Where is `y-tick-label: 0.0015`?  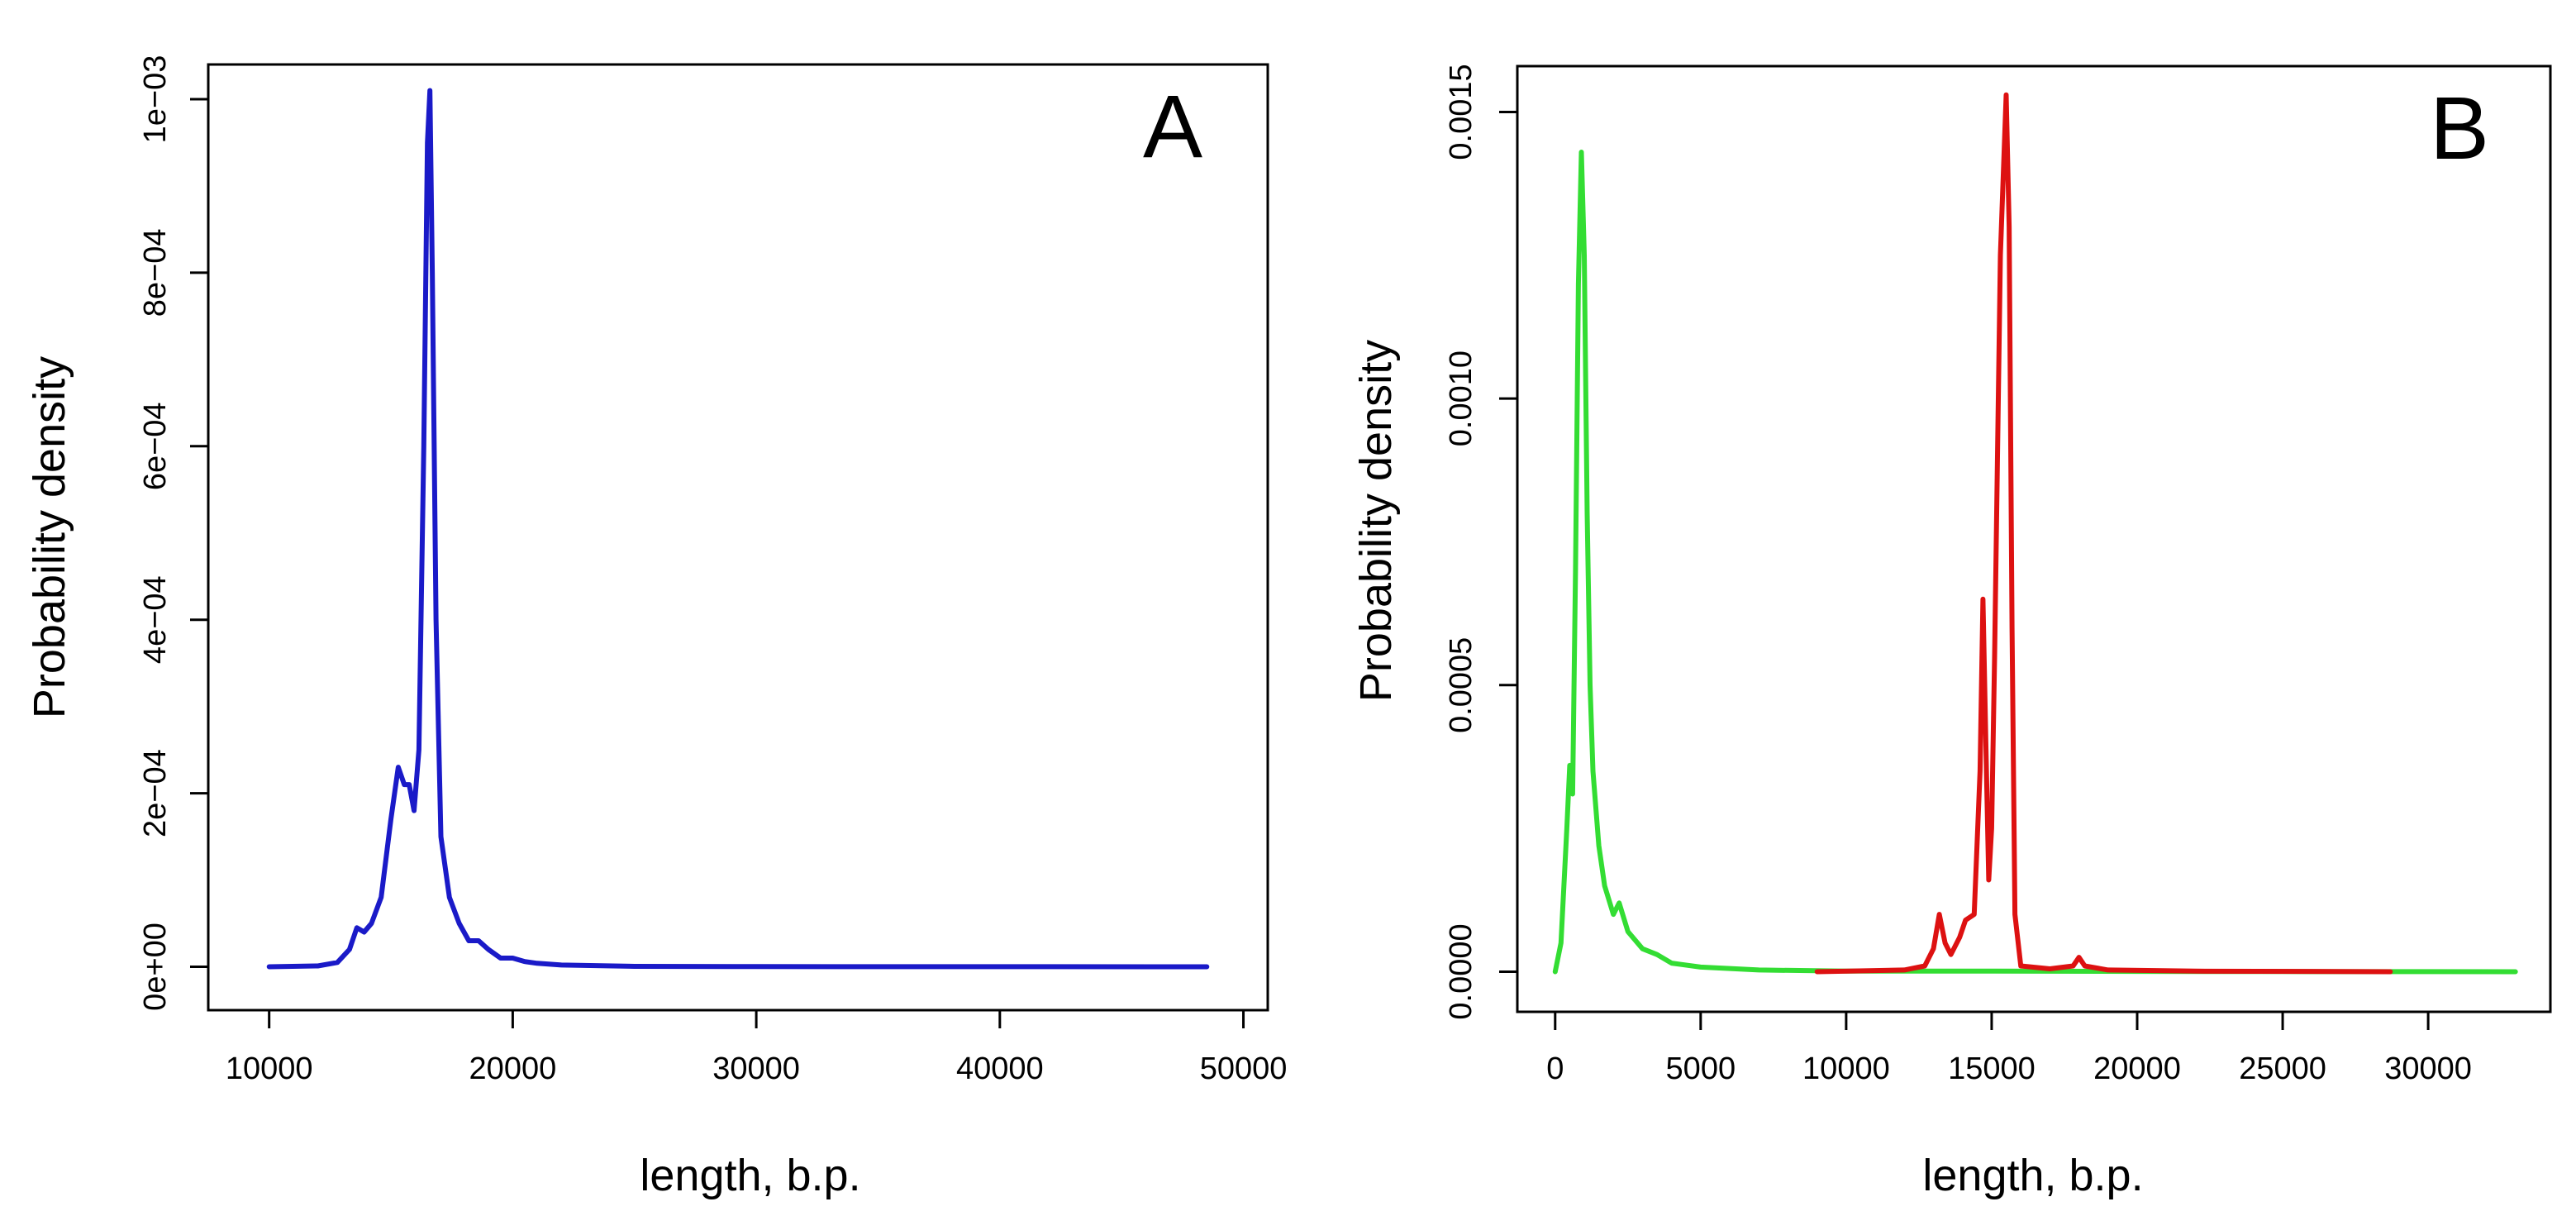
y-tick-label: 0.0015 is located at coordinates (1461, 112).